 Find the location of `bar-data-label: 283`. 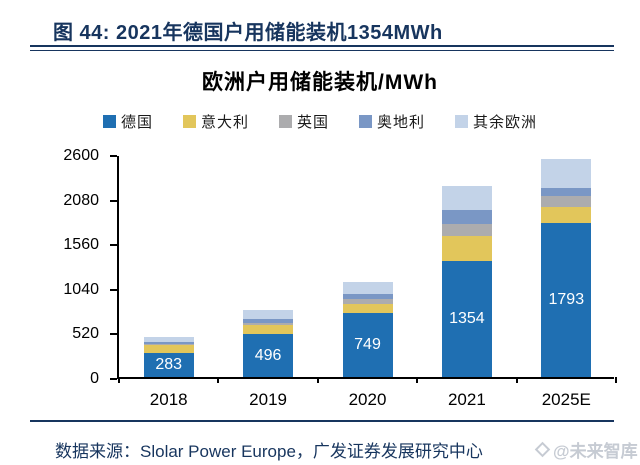

bar-data-label: 283 is located at coordinates (169, 364).